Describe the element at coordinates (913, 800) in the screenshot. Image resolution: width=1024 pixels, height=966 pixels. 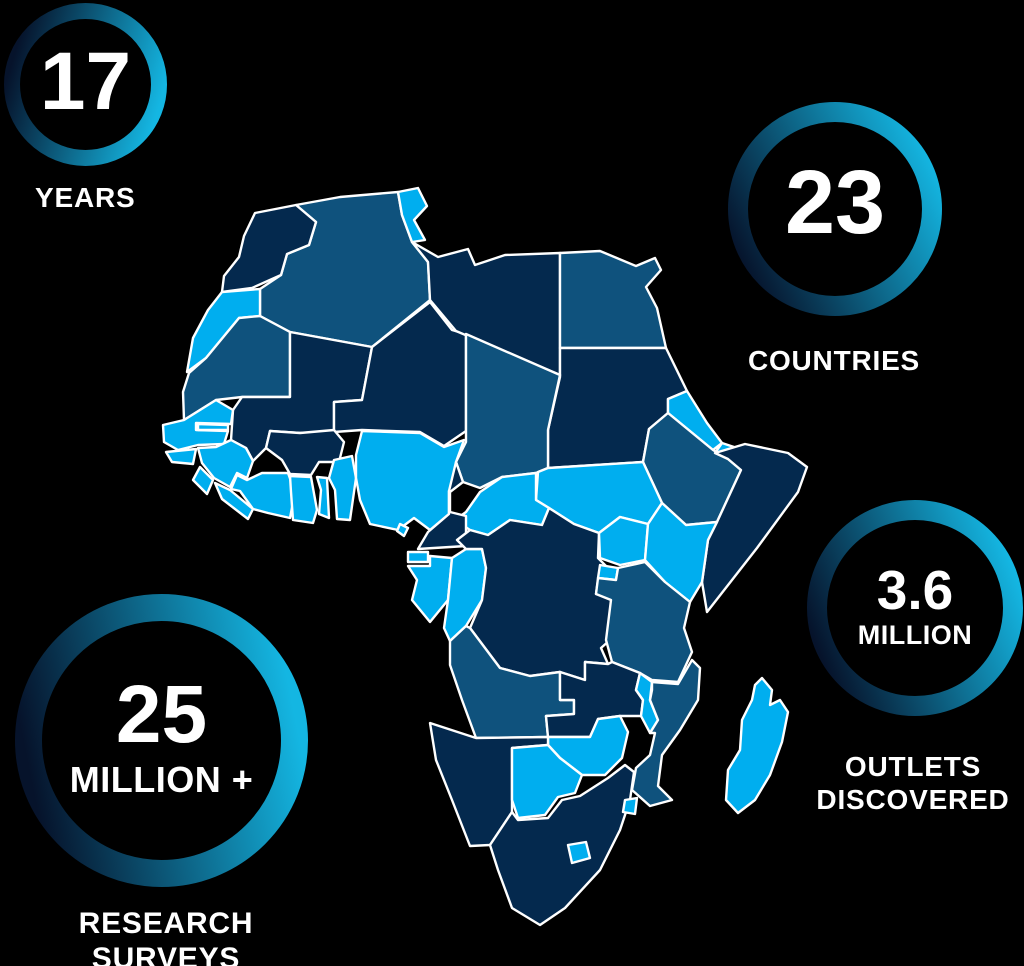
I see `outlets-label-line2: DISCOVERED` at that location.